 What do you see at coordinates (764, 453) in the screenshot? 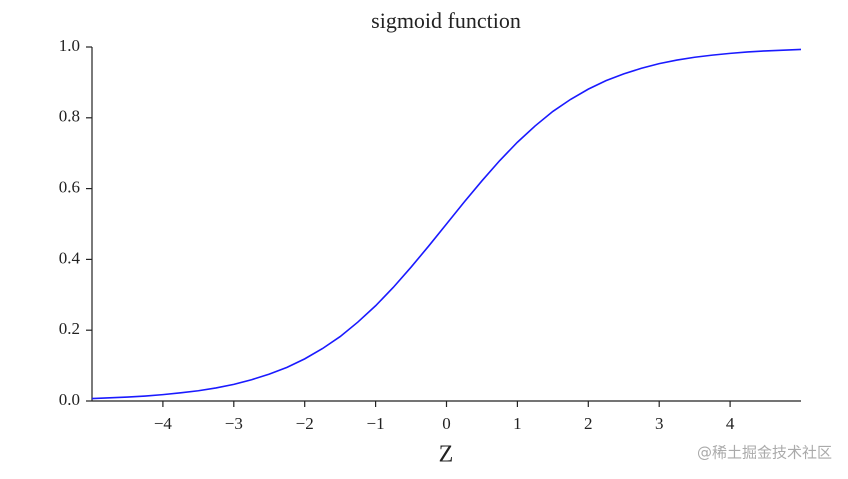
I see `watermark: @稀土掘金技术社区` at bounding box center [764, 453].